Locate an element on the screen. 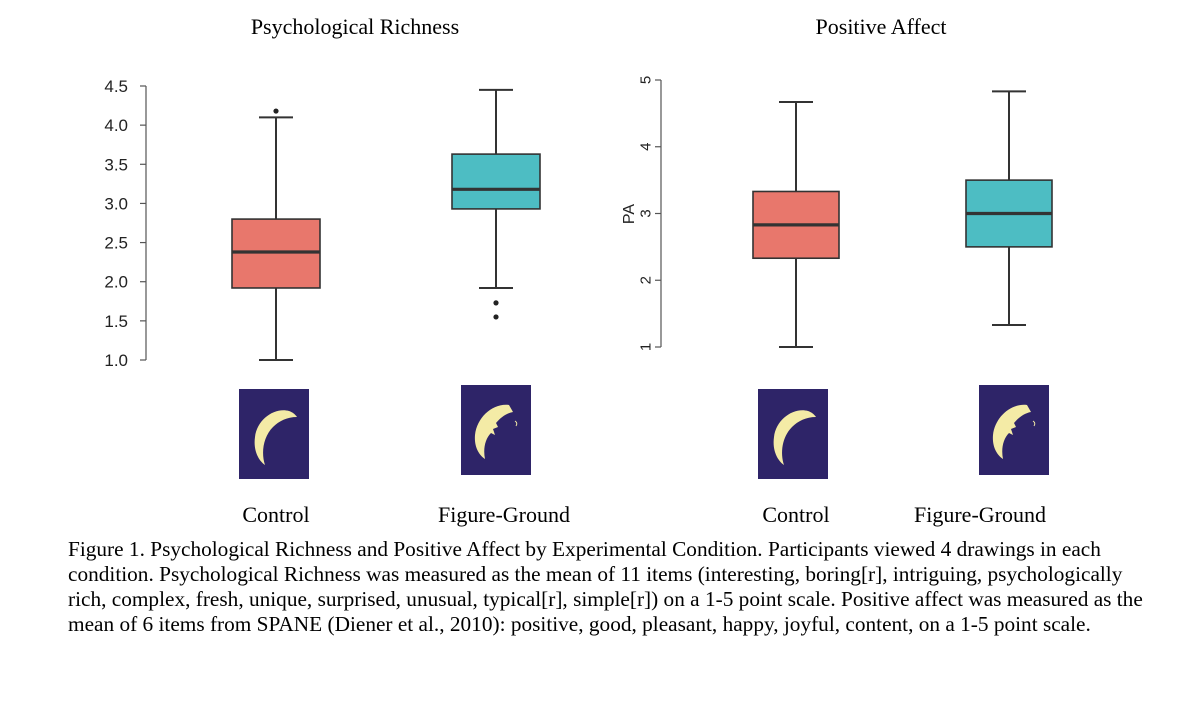 This screenshot has width=1199, height=718. y-tick-label: 3.0 is located at coordinates (116, 203).